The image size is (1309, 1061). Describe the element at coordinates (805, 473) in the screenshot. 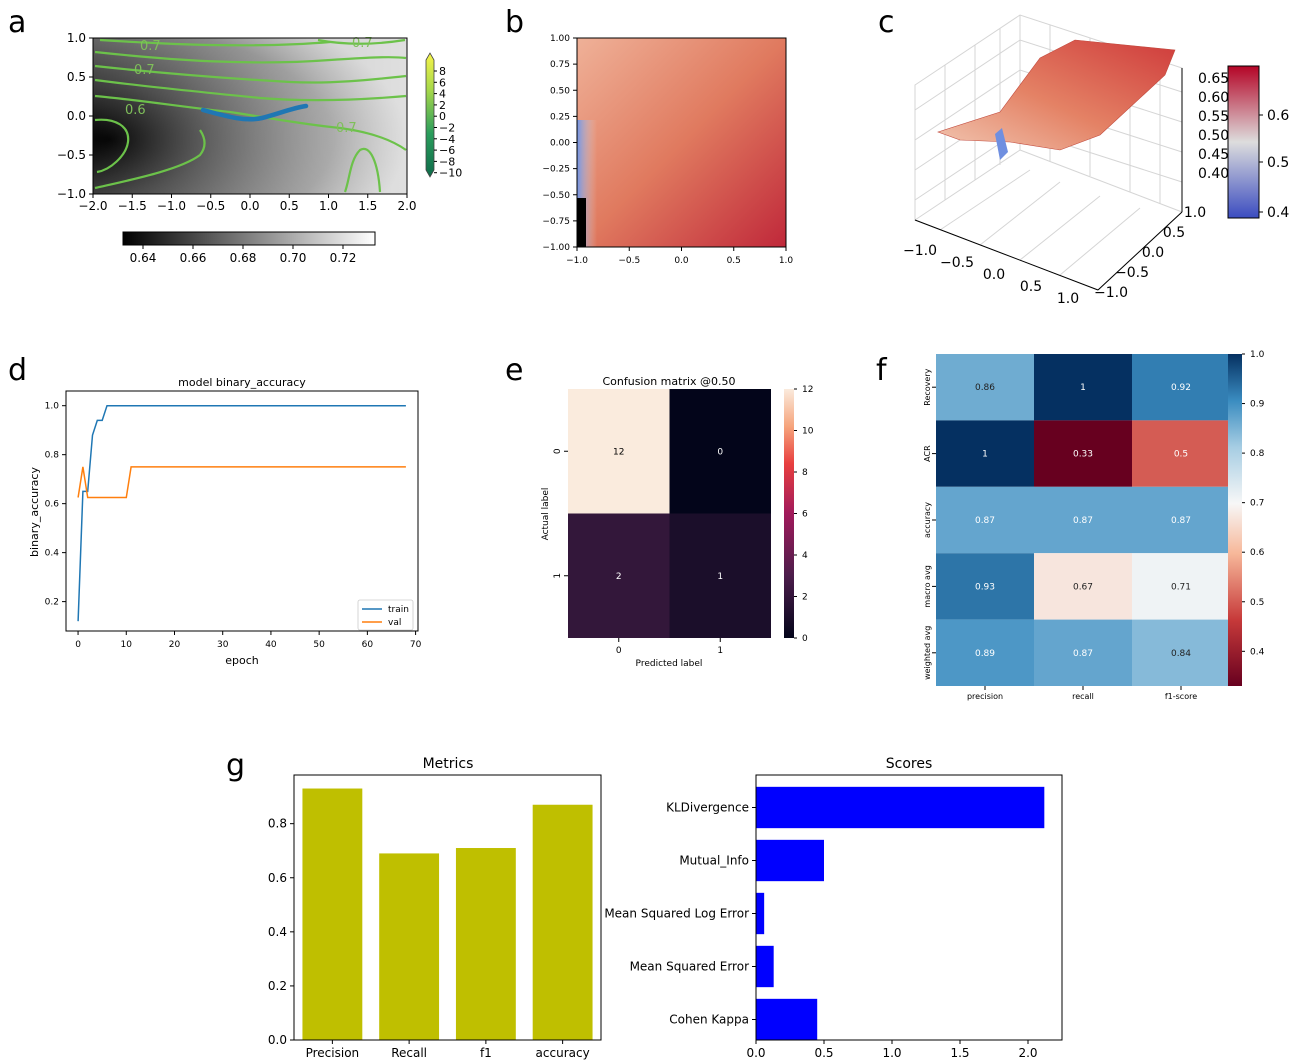

I see `panel-e-colorbar-tick-label: 8` at that location.